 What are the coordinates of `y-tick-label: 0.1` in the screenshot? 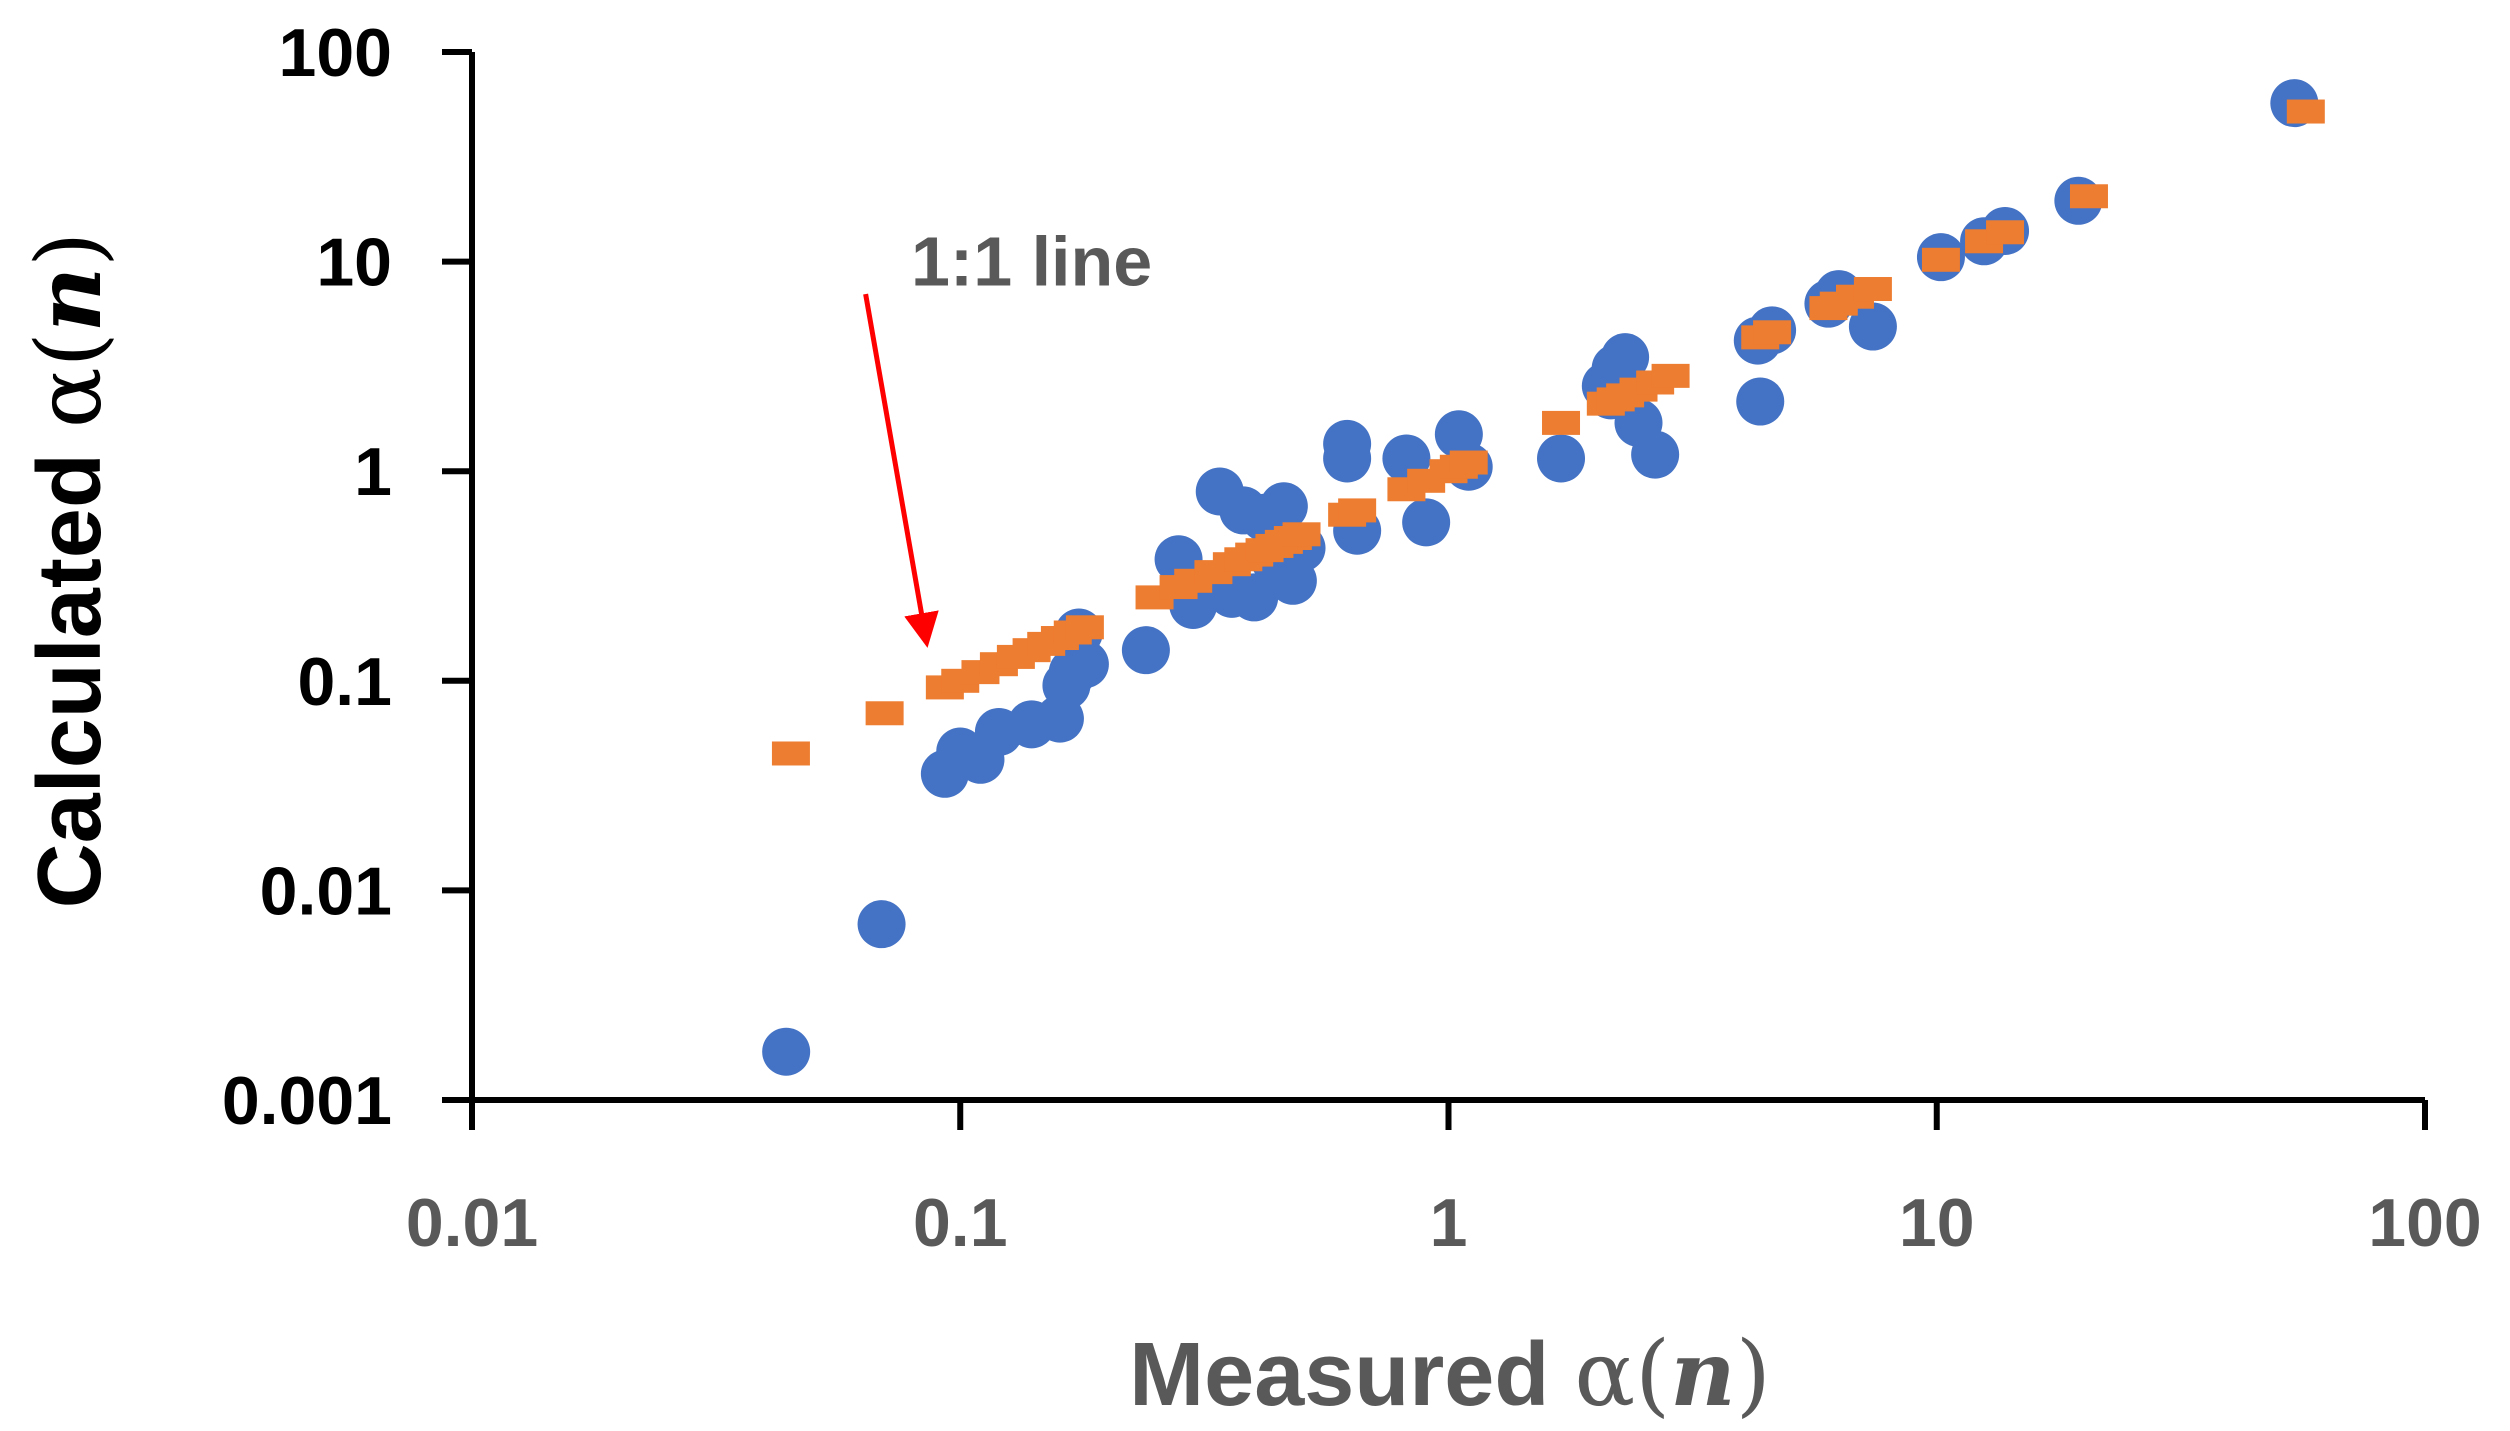 It's located at (344, 682).